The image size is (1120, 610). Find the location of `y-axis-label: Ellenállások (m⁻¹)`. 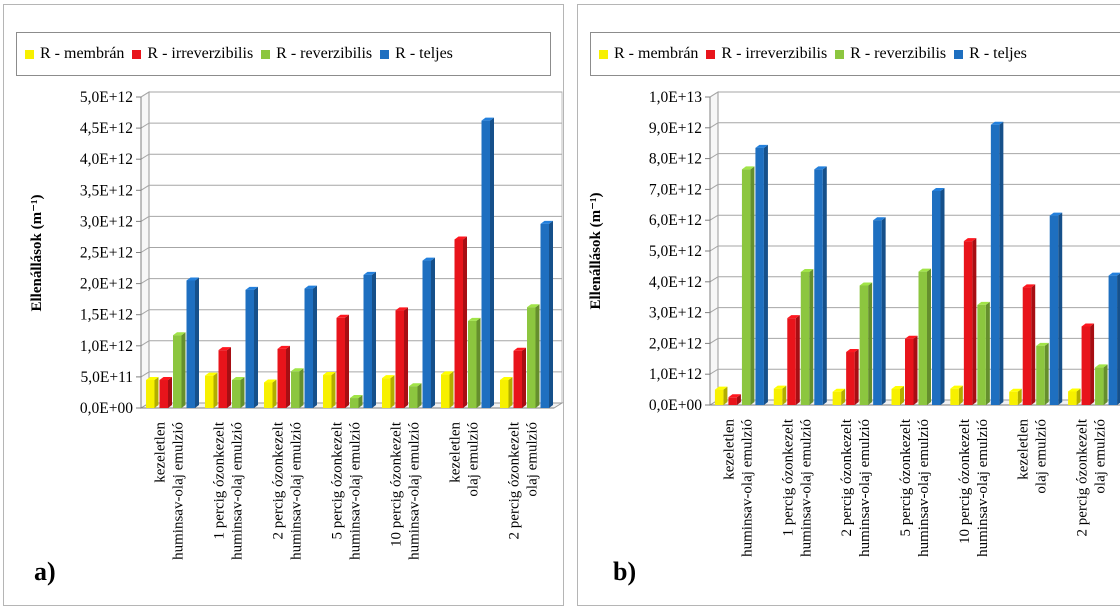

y-axis-label: Ellenállások (m⁻¹) is located at coordinates (596, 250).